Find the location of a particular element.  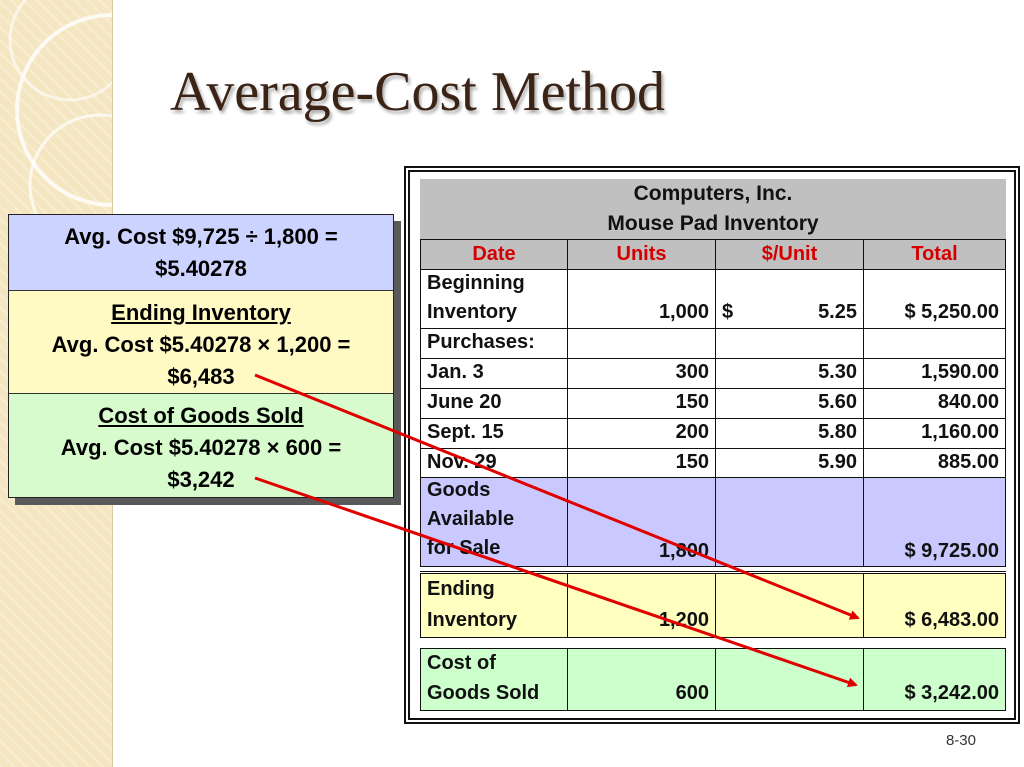

cogs-heading: Cost of Goods Sold is located at coordinates (201, 415).